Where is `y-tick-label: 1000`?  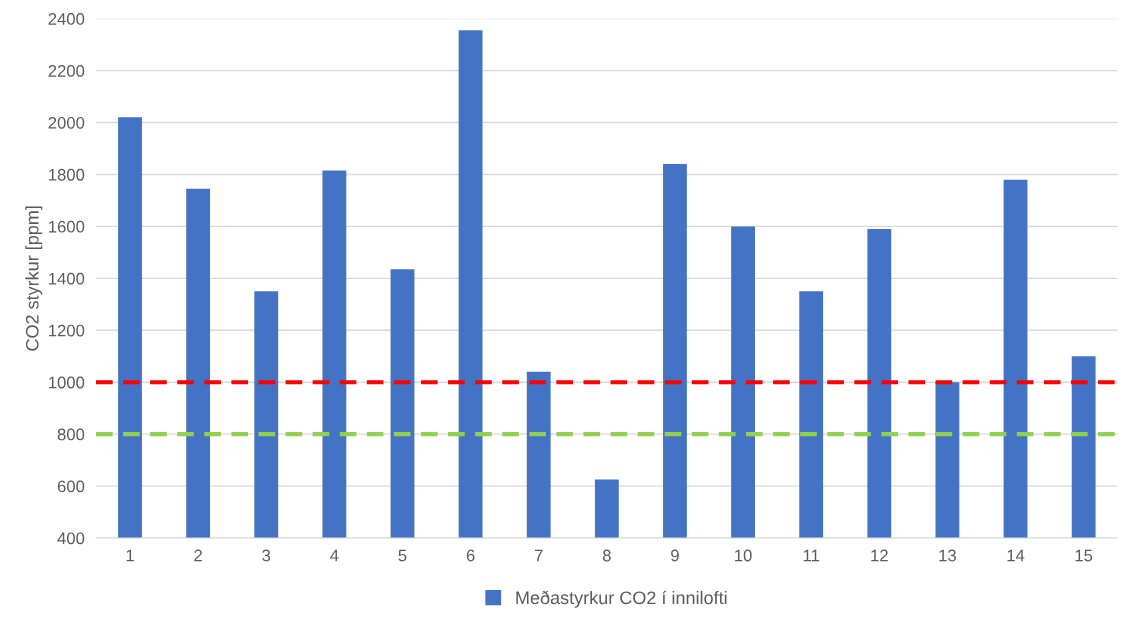 y-tick-label: 1000 is located at coordinates (67, 382).